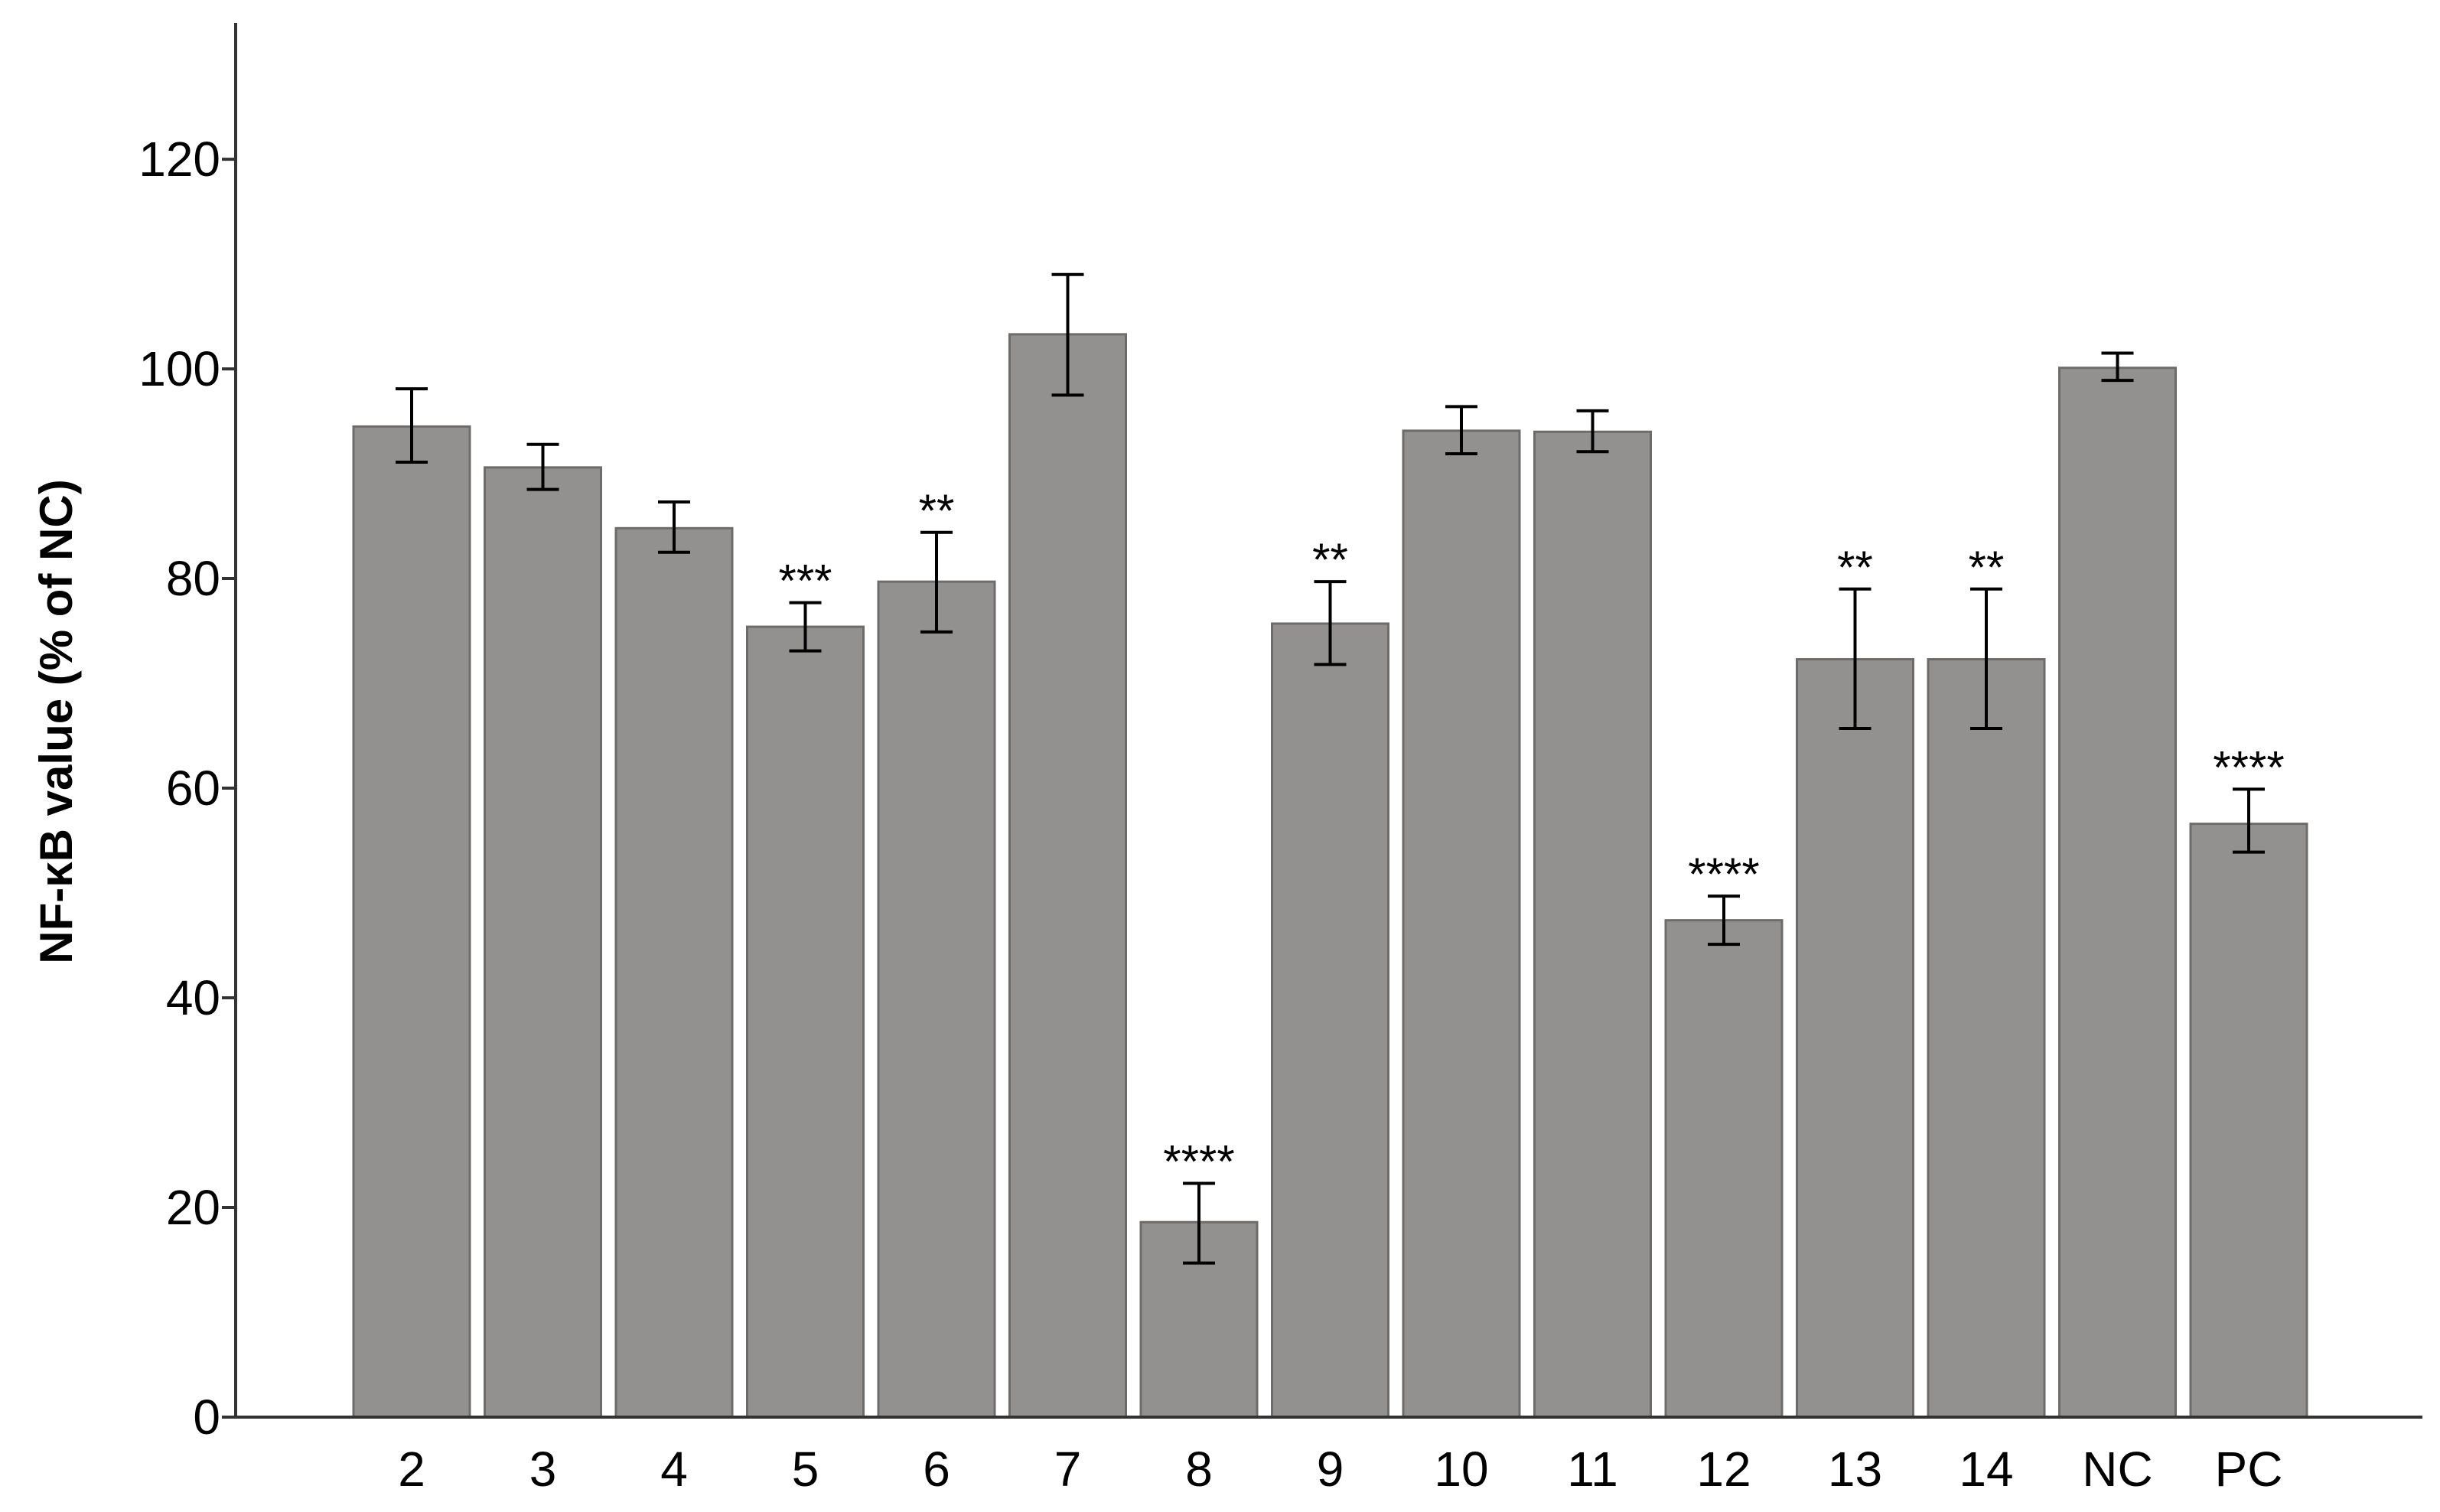 The width and height of the screenshot is (2440, 1512). I want to click on x-tick-label: 8, so click(1199, 1470).